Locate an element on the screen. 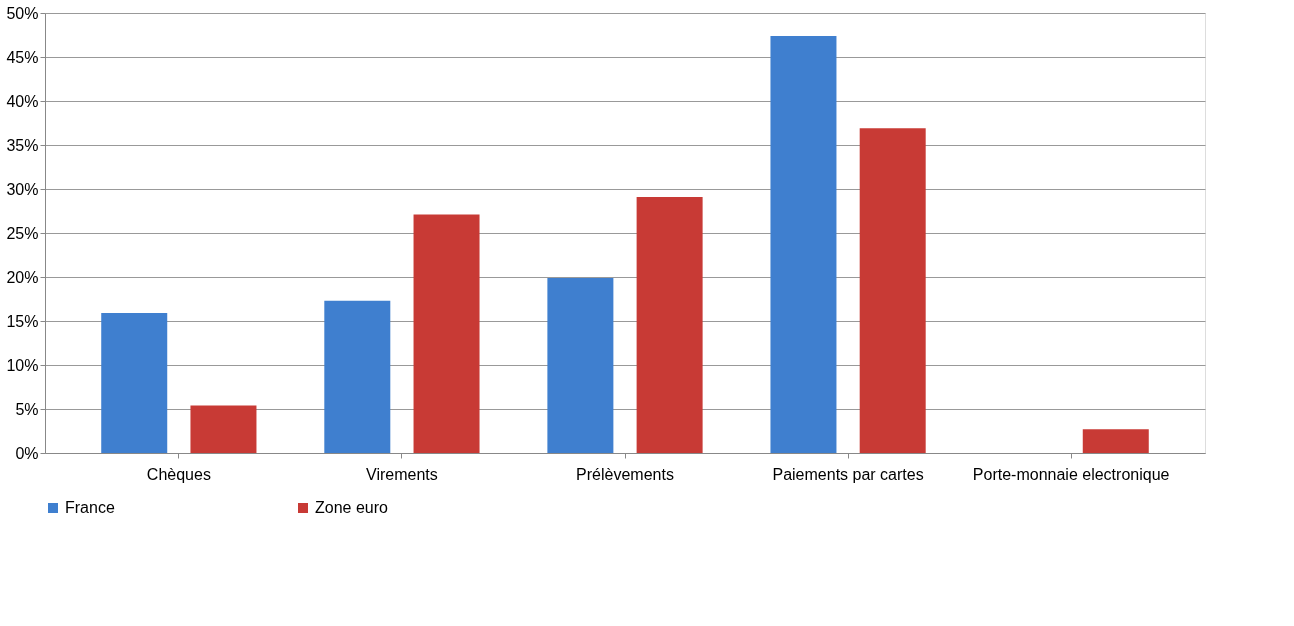  y-tick-label: 0% is located at coordinates (27, 453).